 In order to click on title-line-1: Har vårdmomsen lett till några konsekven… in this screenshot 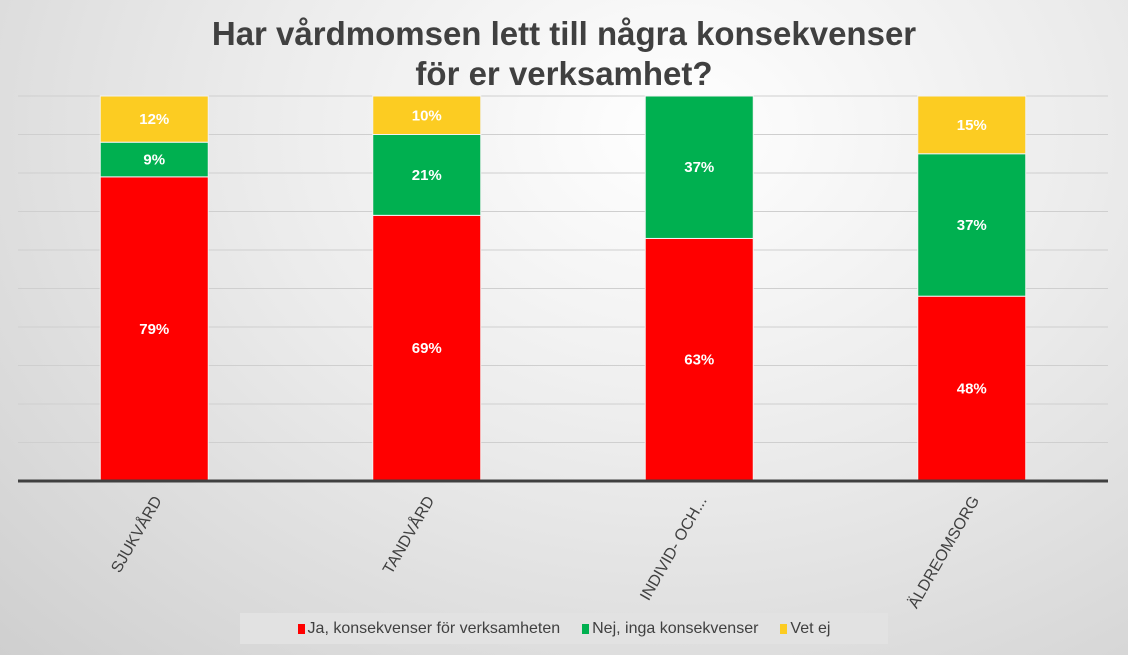, I will do `click(564, 33)`.